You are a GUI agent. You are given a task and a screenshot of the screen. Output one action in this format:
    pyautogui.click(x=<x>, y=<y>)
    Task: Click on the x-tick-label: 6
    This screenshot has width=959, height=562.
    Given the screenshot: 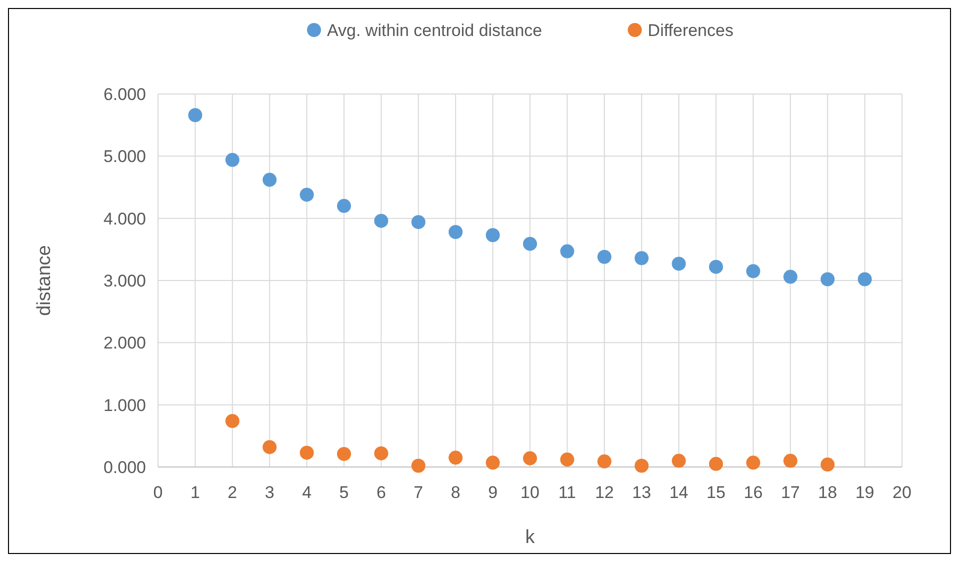 What is the action you would take?
    pyautogui.click(x=381, y=492)
    